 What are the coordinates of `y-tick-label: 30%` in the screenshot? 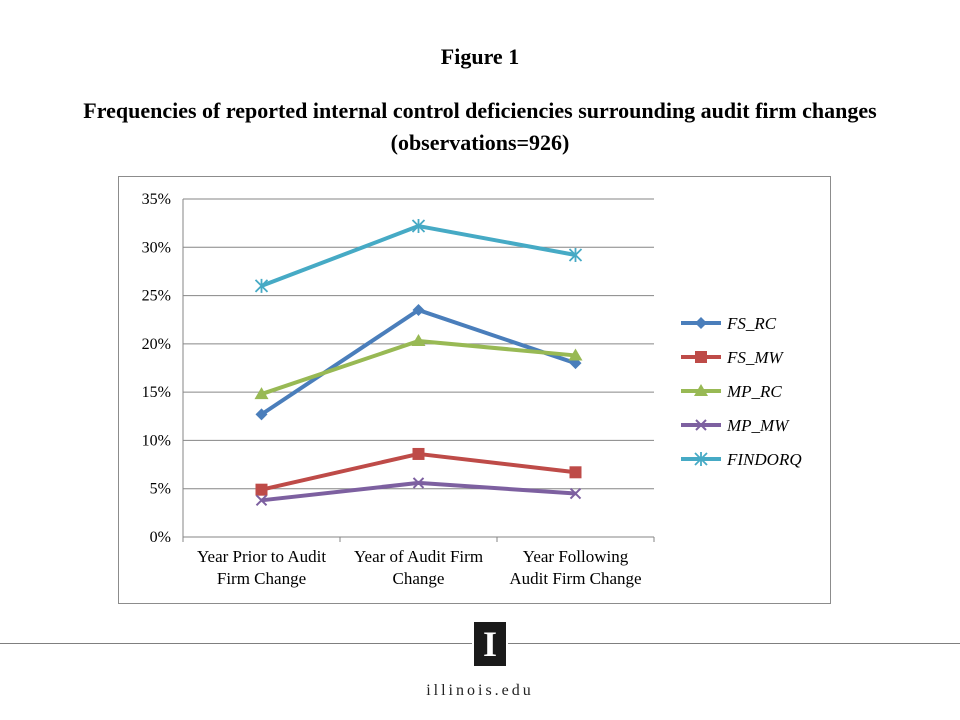 It's located at (156, 247).